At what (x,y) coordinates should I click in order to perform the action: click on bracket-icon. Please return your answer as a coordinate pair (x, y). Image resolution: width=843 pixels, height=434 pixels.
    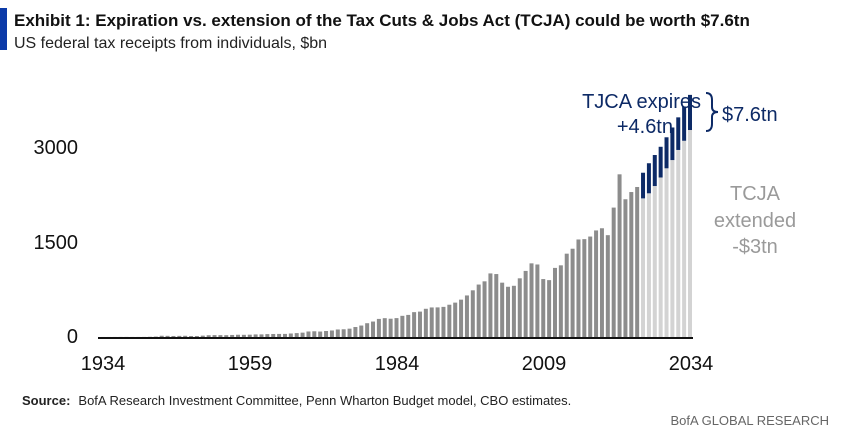
    Looking at the image, I should click on (712, 112).